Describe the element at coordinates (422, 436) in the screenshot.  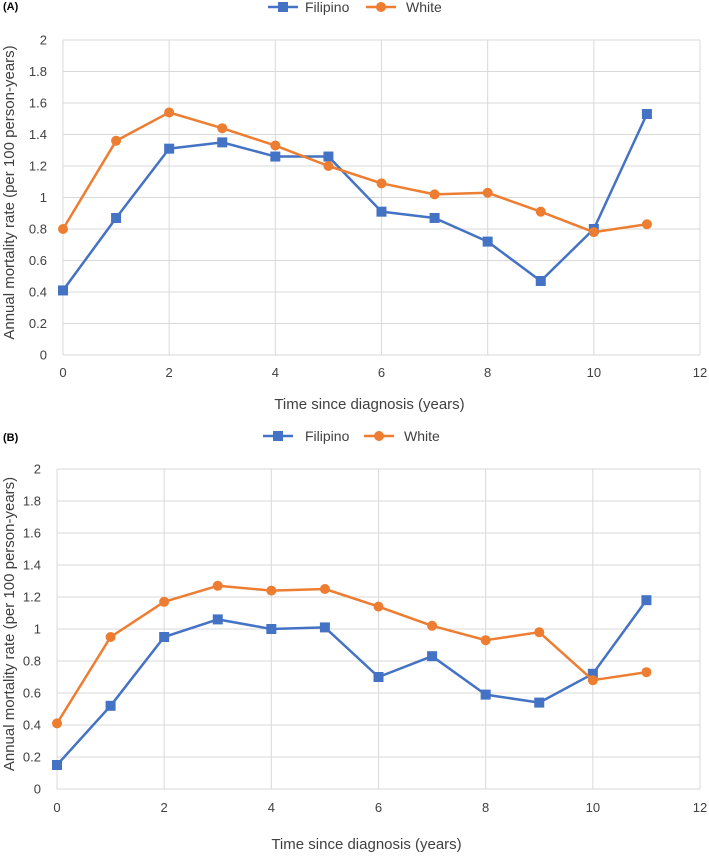
I see `legend-label: White` at that location.